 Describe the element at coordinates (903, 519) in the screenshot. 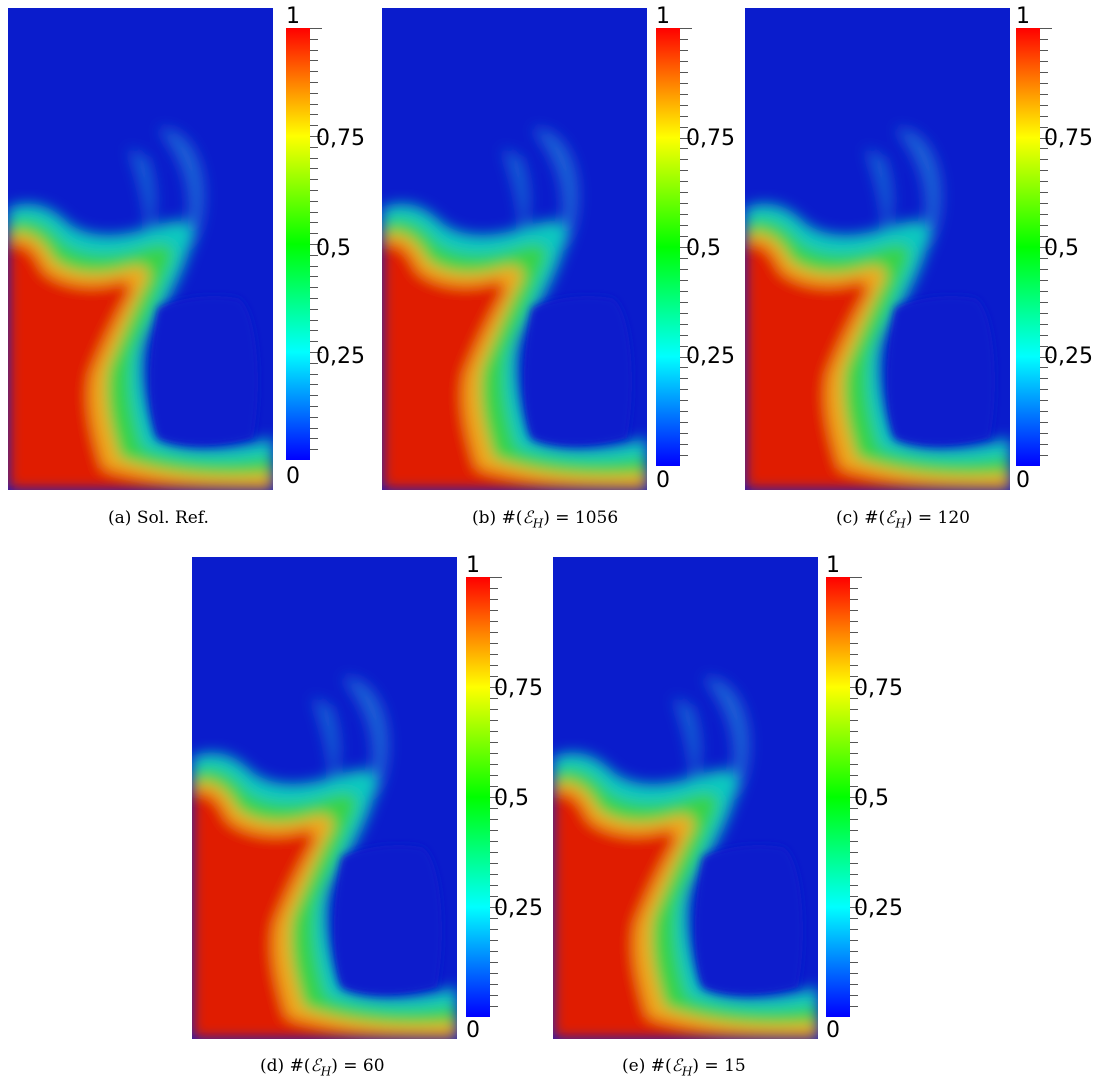

I see `caption-c: (c) #(ℰH) = 120` at that location.